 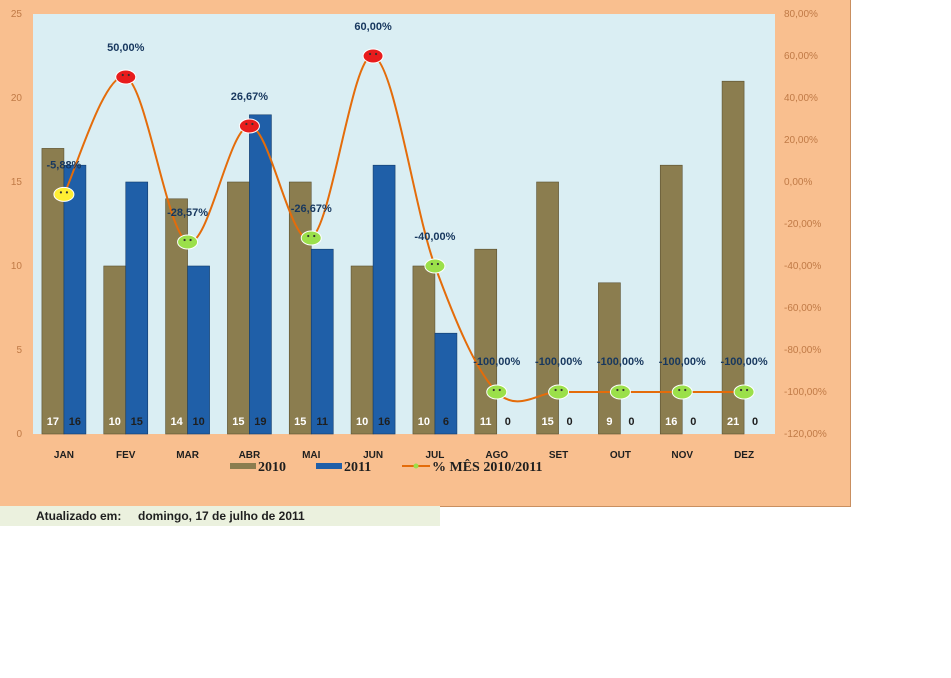 I want to click on bar-value-2011: 10, so click(x=198, y=422).